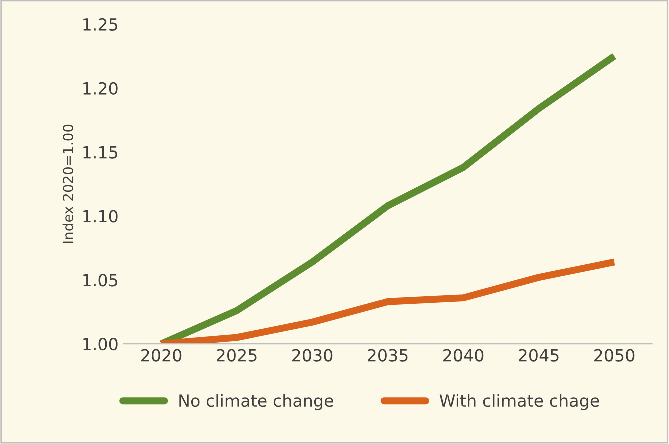 The height and width of the screenshot is (444, 669). Describe the element at coordinates (101, 88) in the screenshot. I see `y-tick-label: 1.20` at that location.